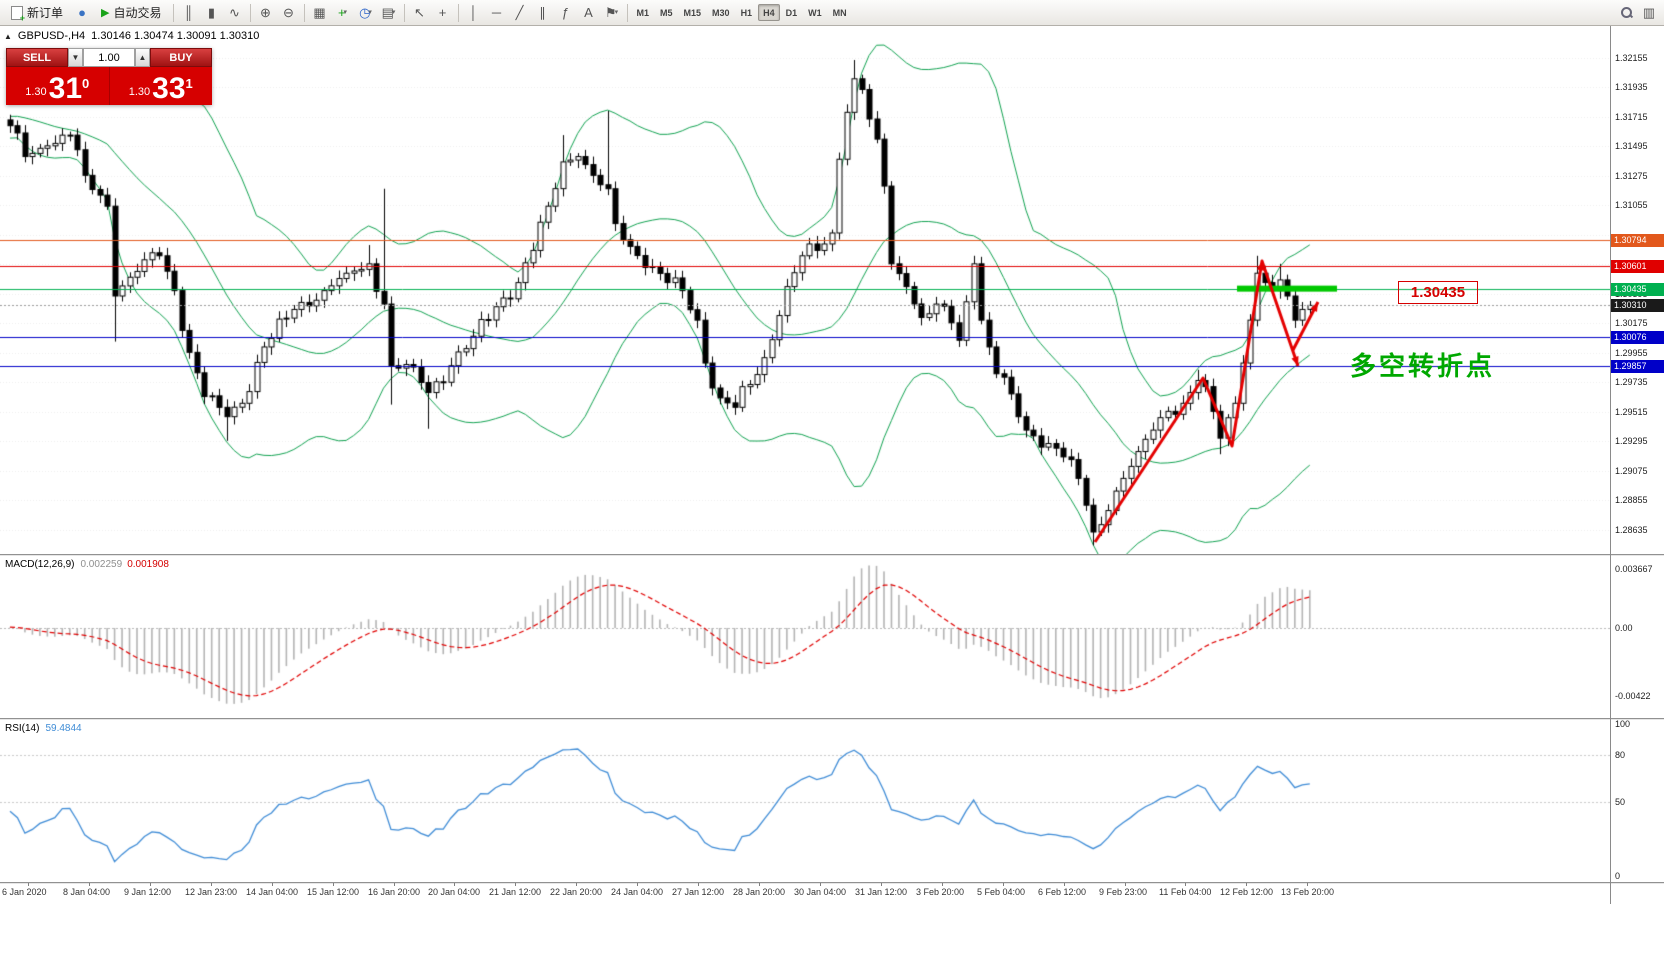  I want to click on text-icon: A, so click(588, 12).